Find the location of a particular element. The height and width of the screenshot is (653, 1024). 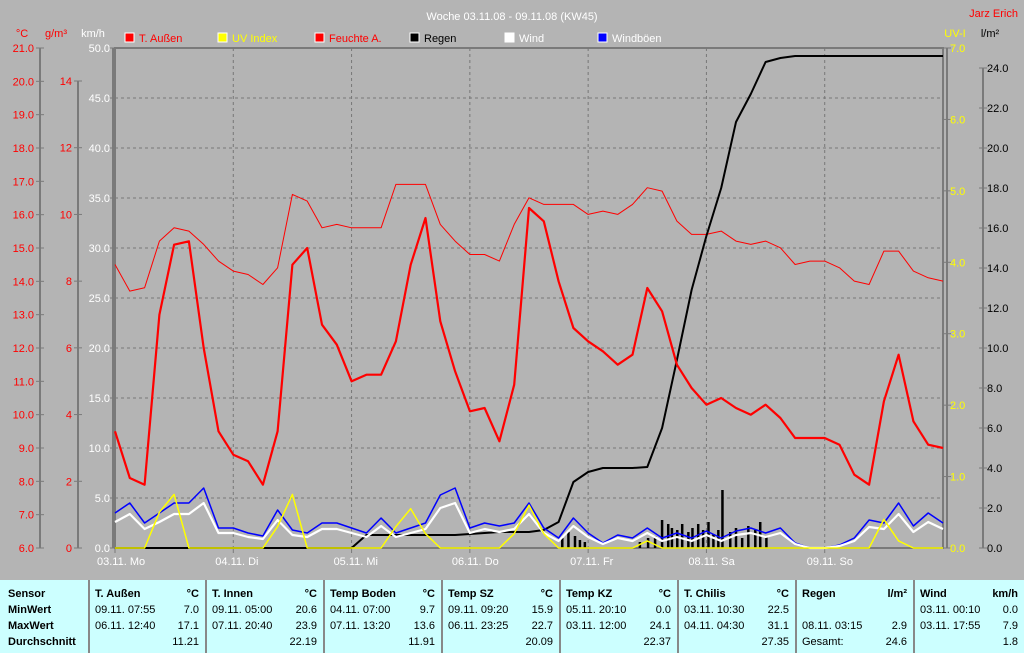

x-tick-label: 08.11. Sa is located at coordinates (711, 562).